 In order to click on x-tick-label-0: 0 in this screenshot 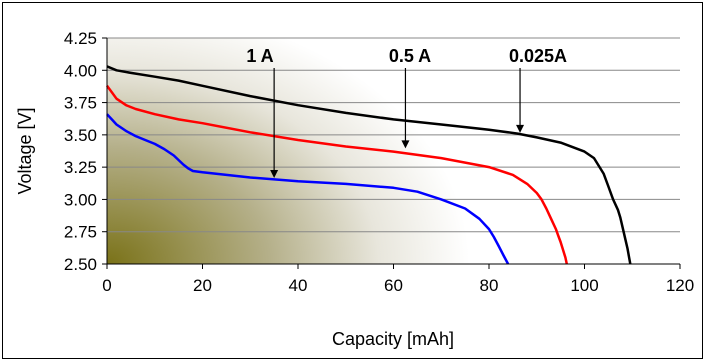, I will do `click(106, 285)`.